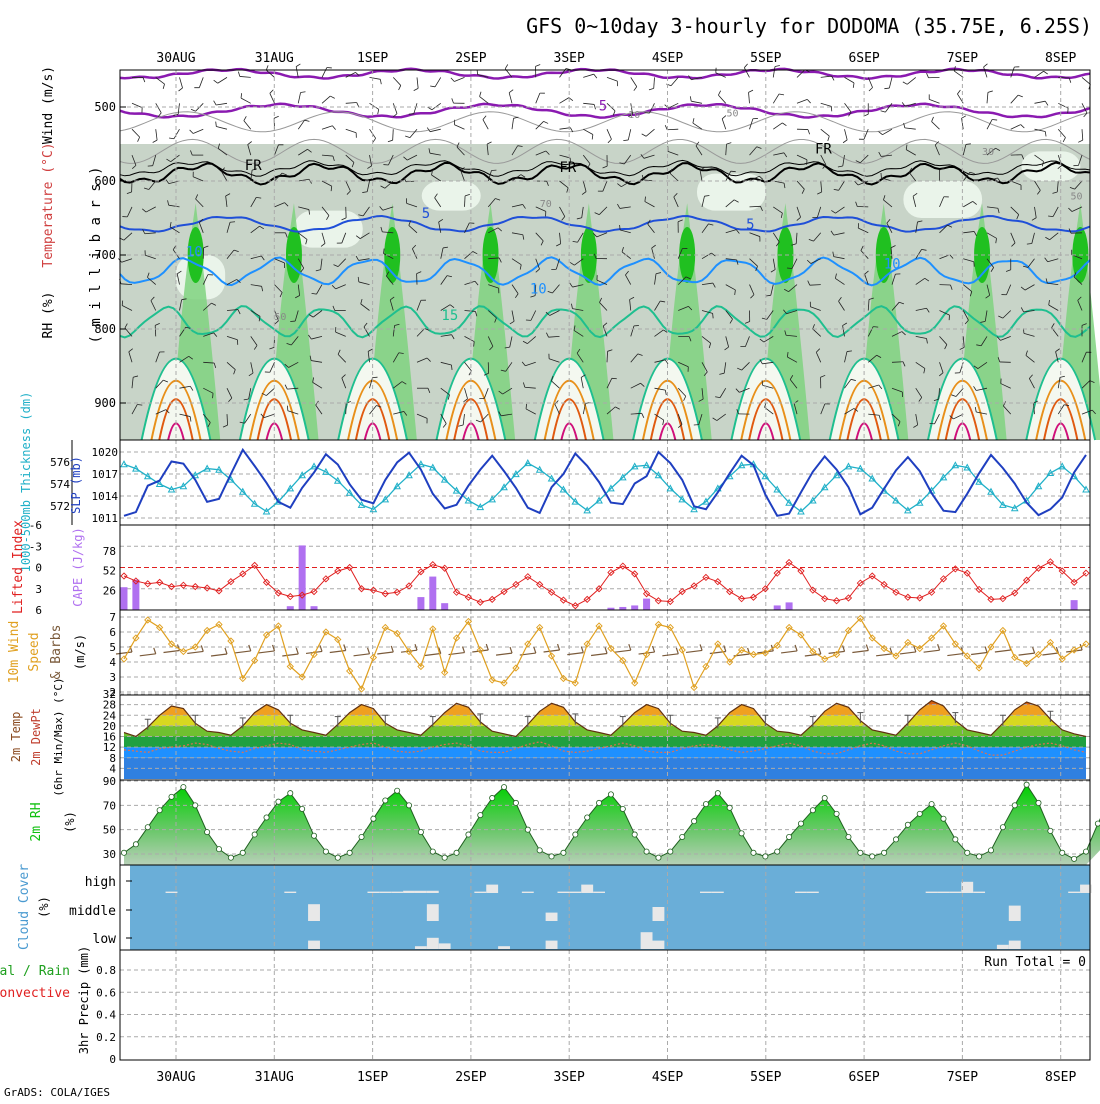 This screenshot has height=1104, width=1100. I want to click on ylabel-rh: RH (%), so click(48, 315).